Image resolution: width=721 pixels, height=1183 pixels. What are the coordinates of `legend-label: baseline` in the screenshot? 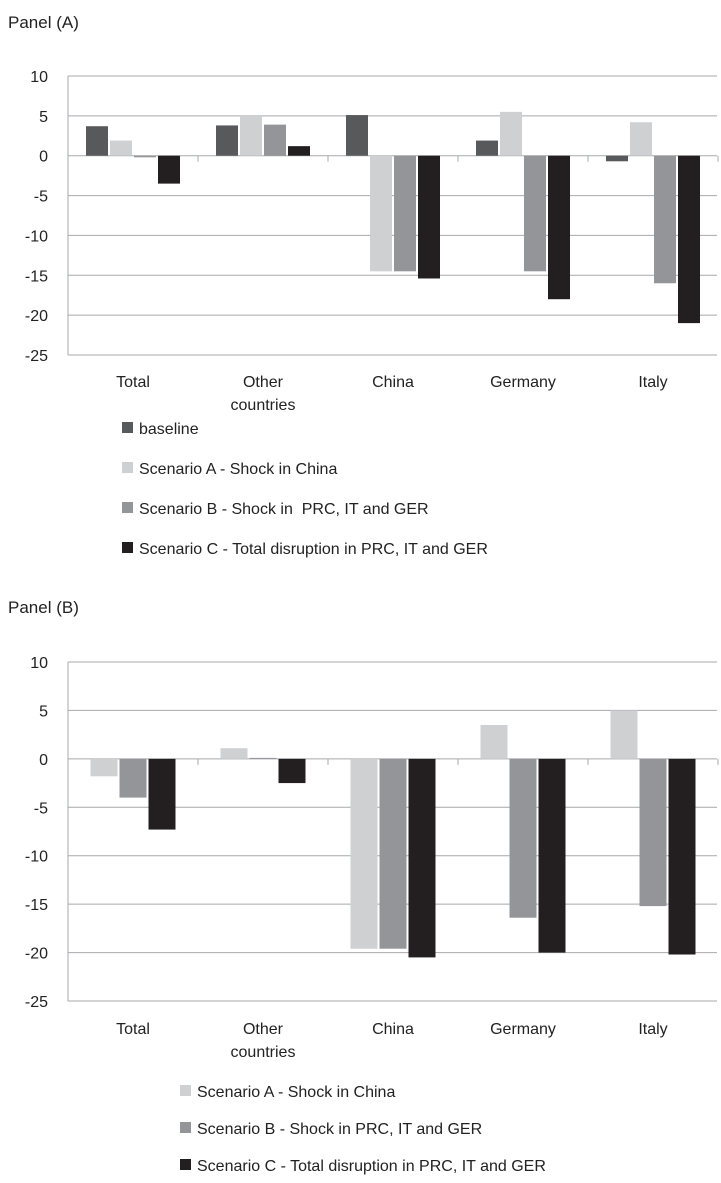 It's located at (169, 429).